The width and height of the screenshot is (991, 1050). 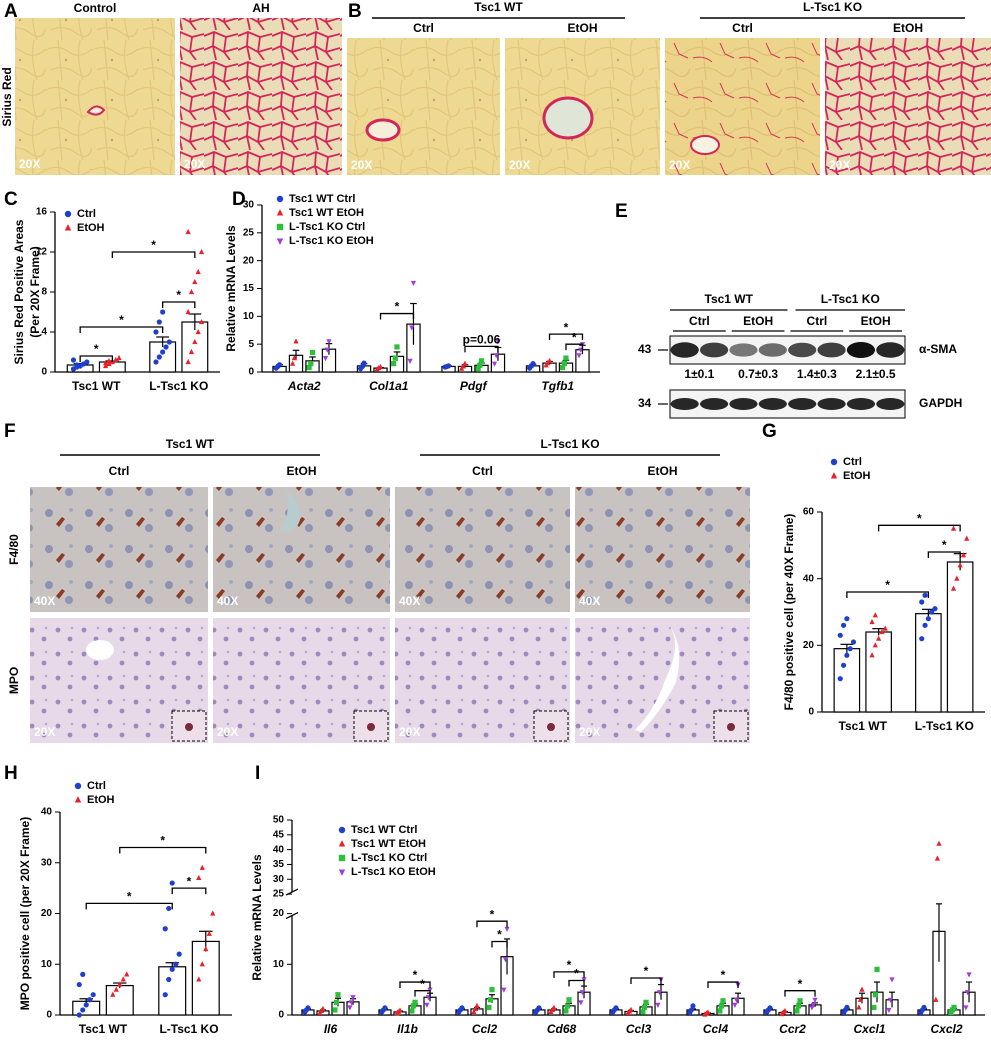 I want to click on y-tick-label: 8, so click(x=44, y=292).